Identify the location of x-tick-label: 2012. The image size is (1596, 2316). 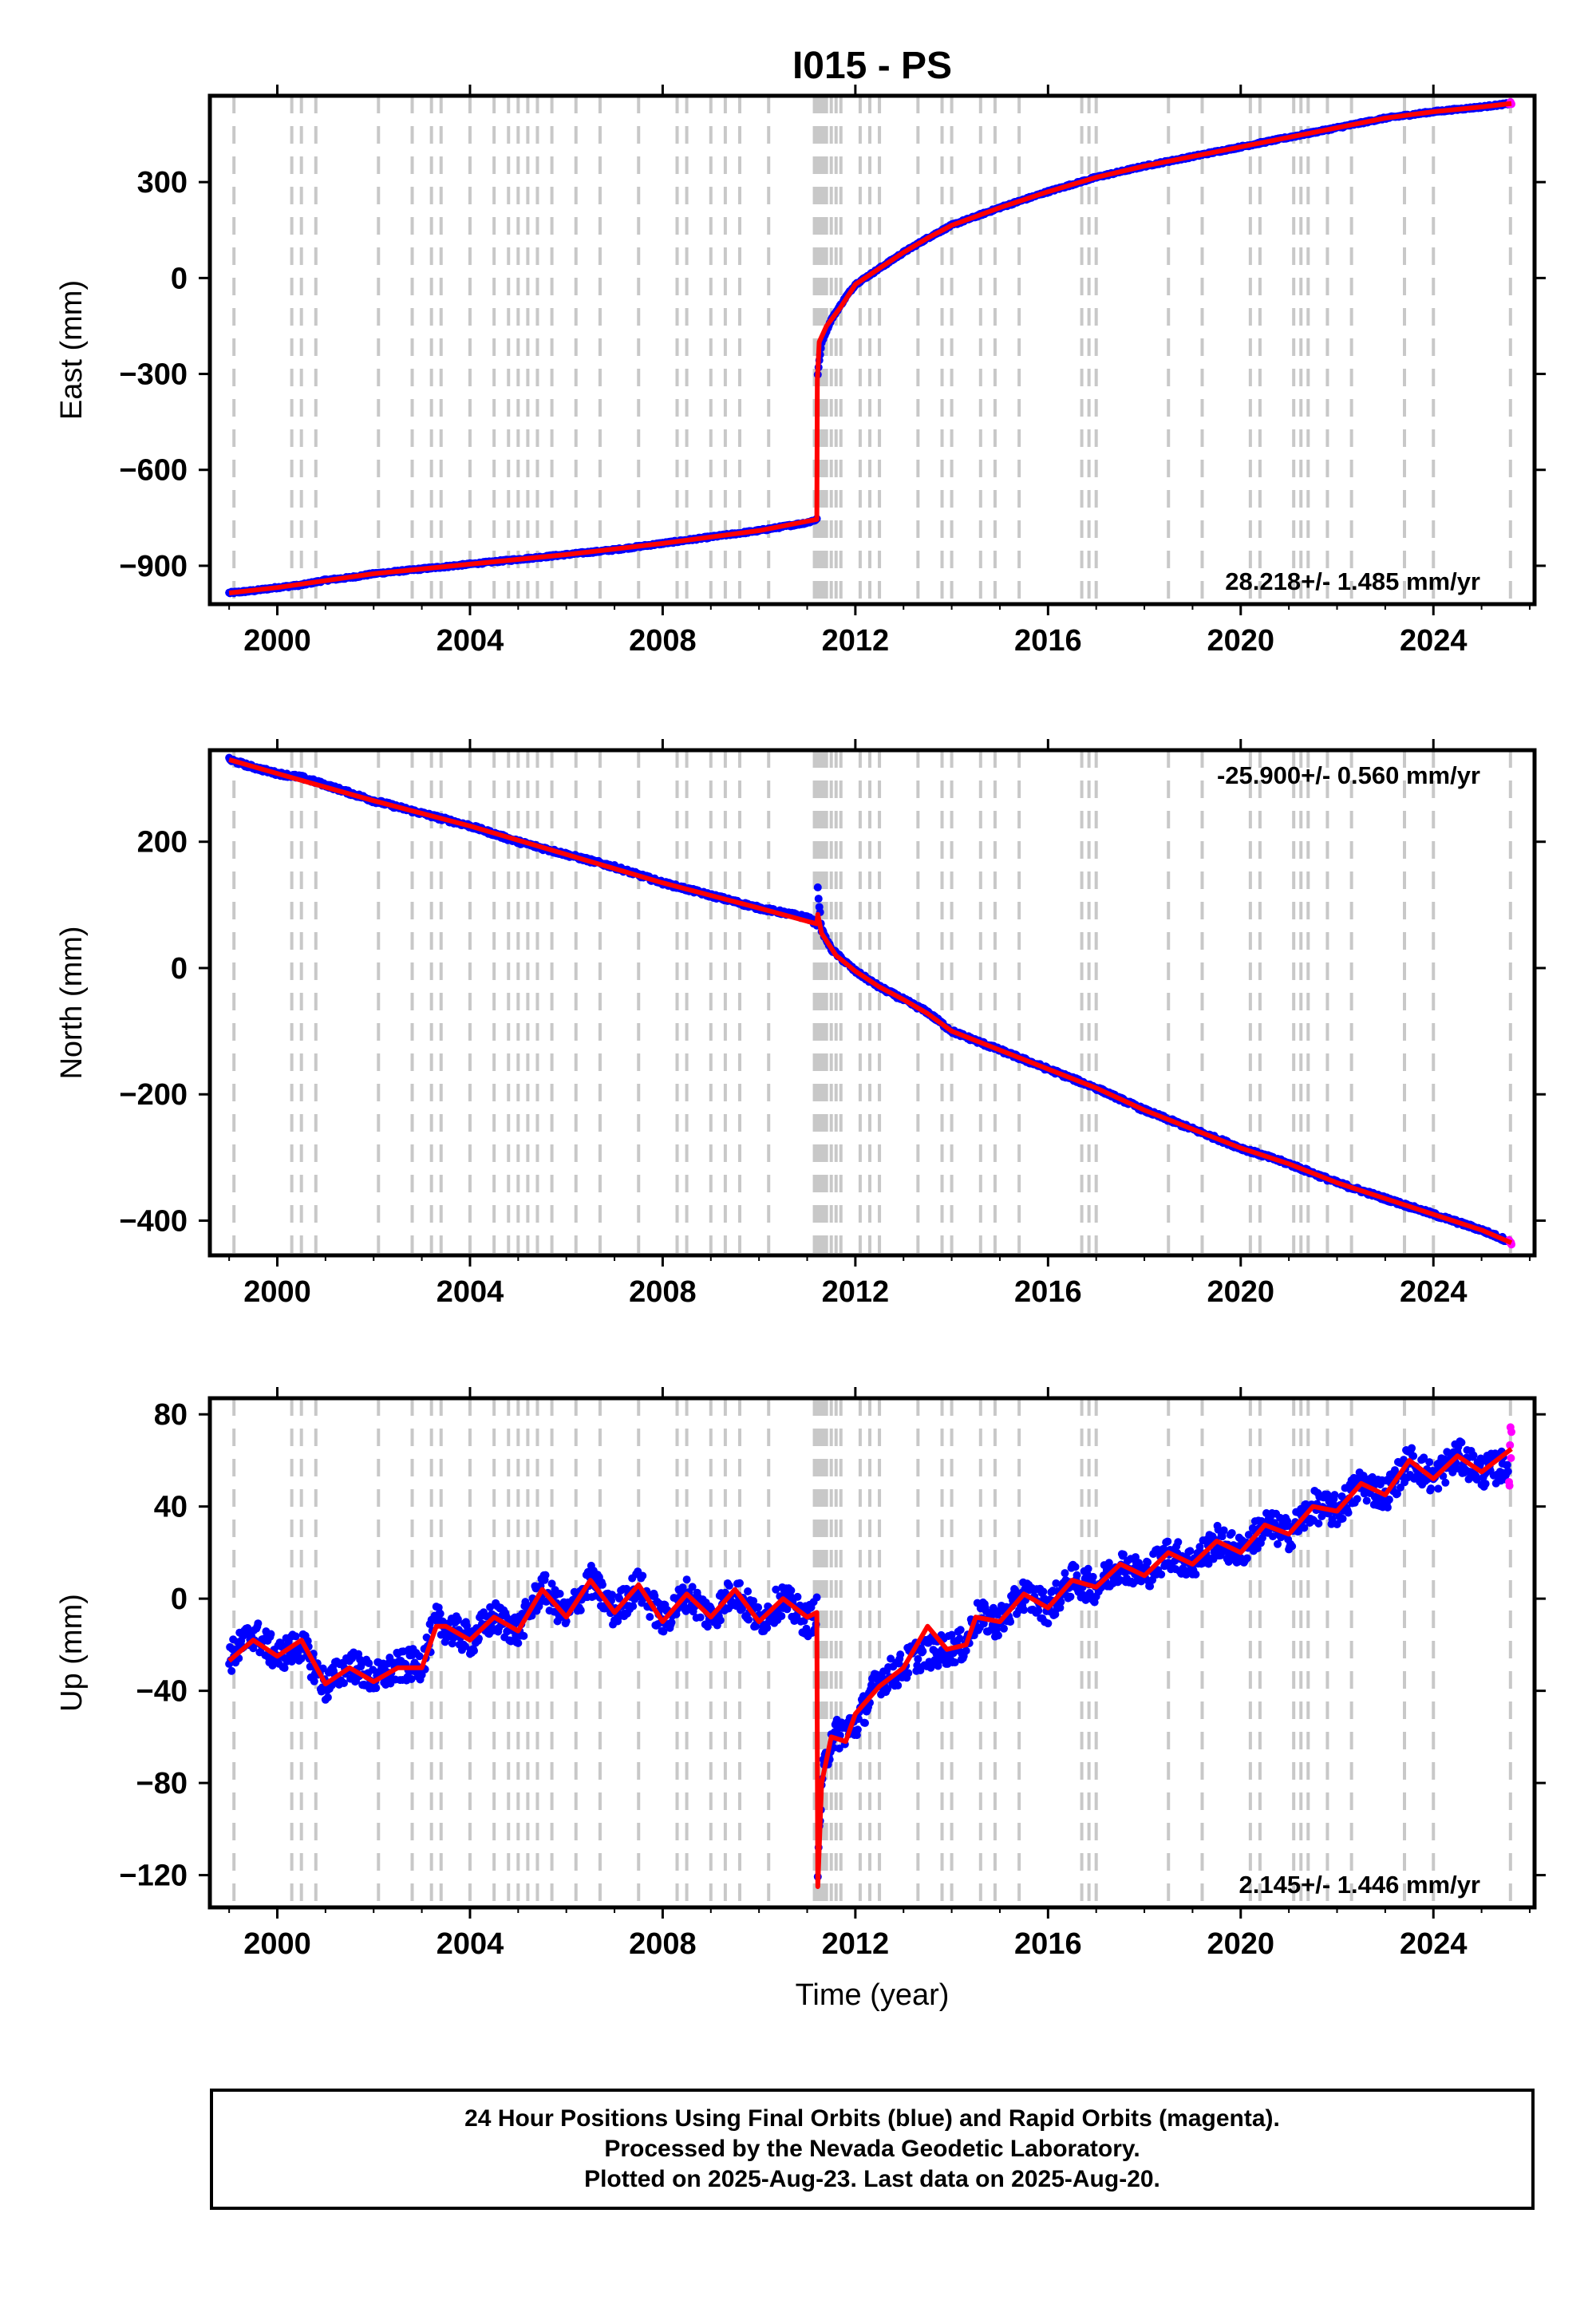
(856, 1292).